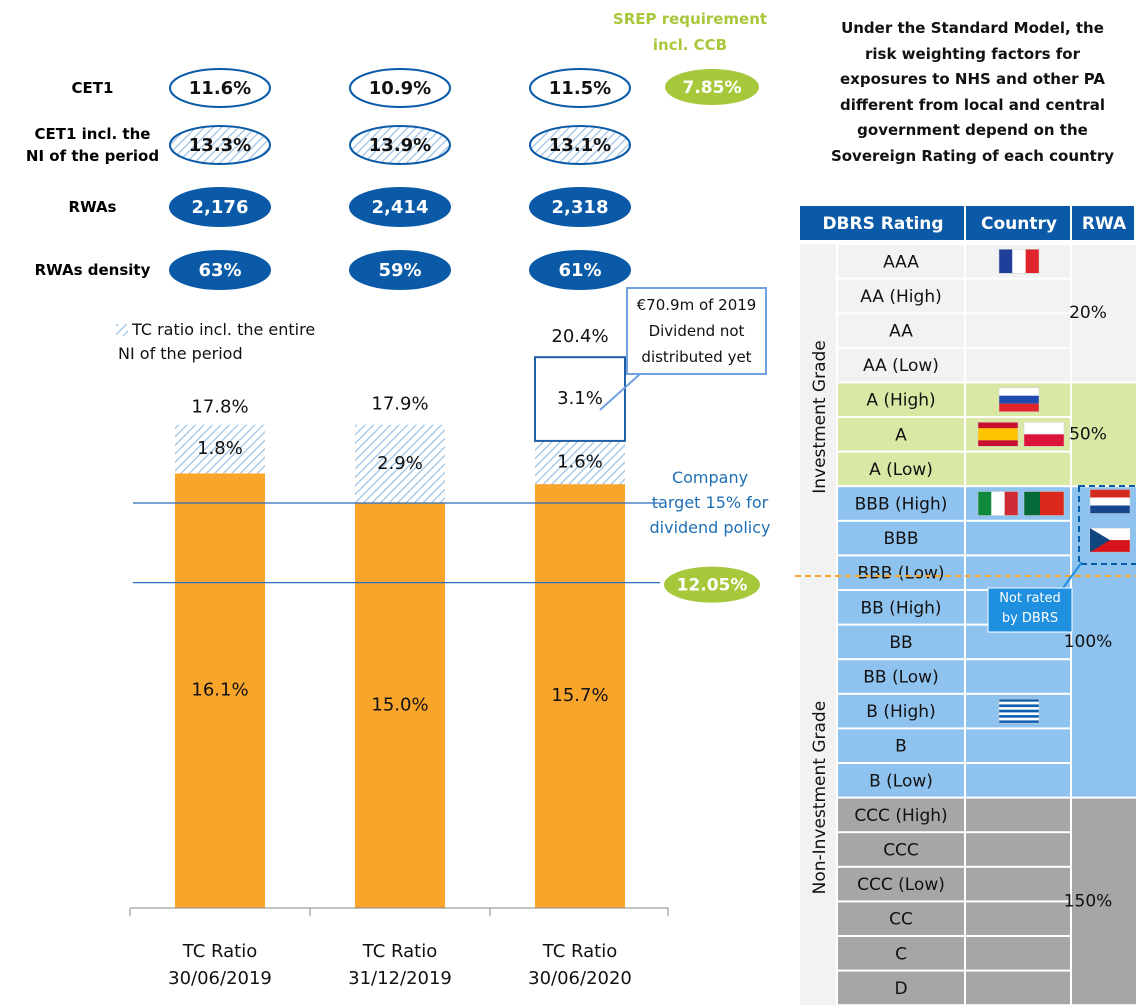  I want to click on rating: C, so click(901, 954).